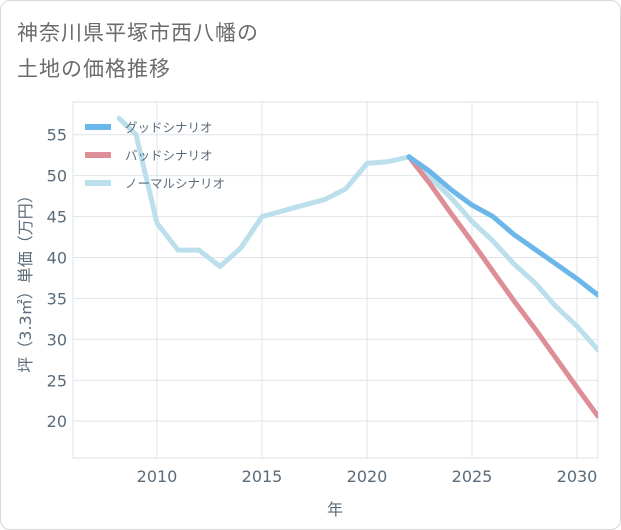  I want to click on legend-label: ノーマルシナリオ, so click(175, 183).